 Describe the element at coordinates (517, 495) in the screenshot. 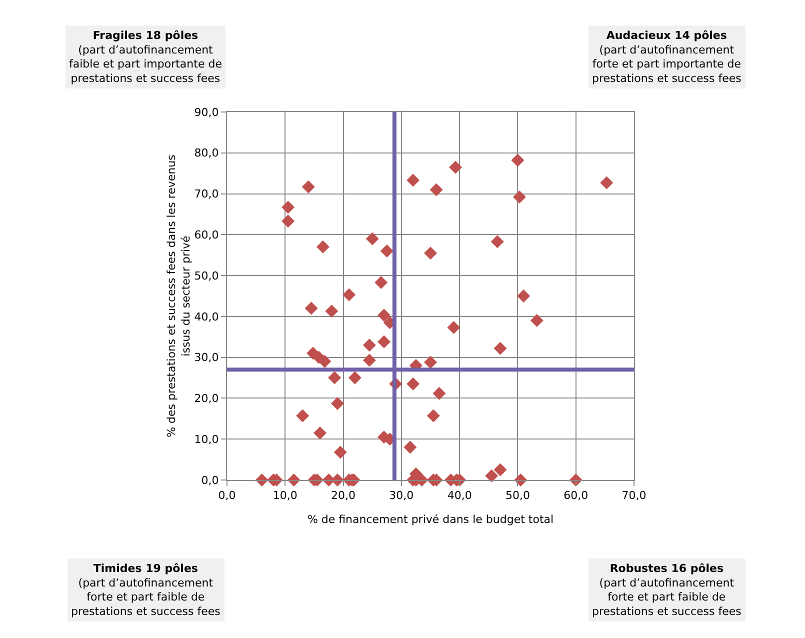

I see `x-tick-label: 50,0` at that location.